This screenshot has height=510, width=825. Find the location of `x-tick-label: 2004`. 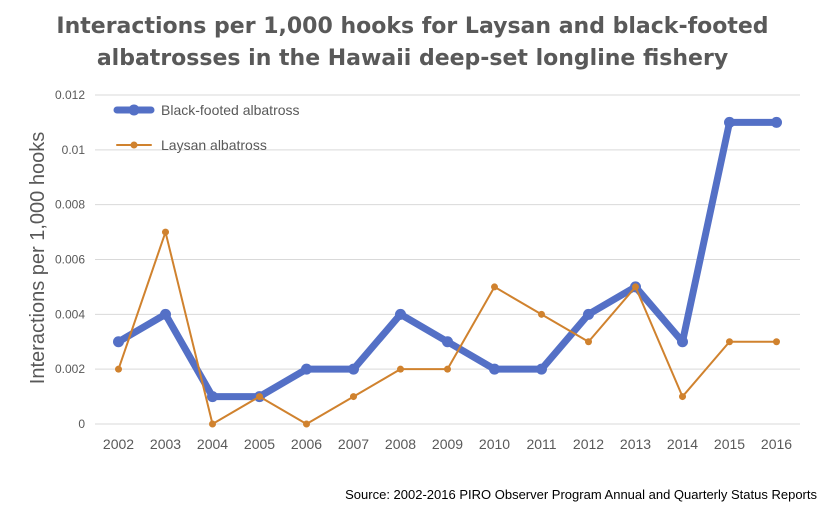

x-tick-label: 2004 is located at coordinates (212, 444).